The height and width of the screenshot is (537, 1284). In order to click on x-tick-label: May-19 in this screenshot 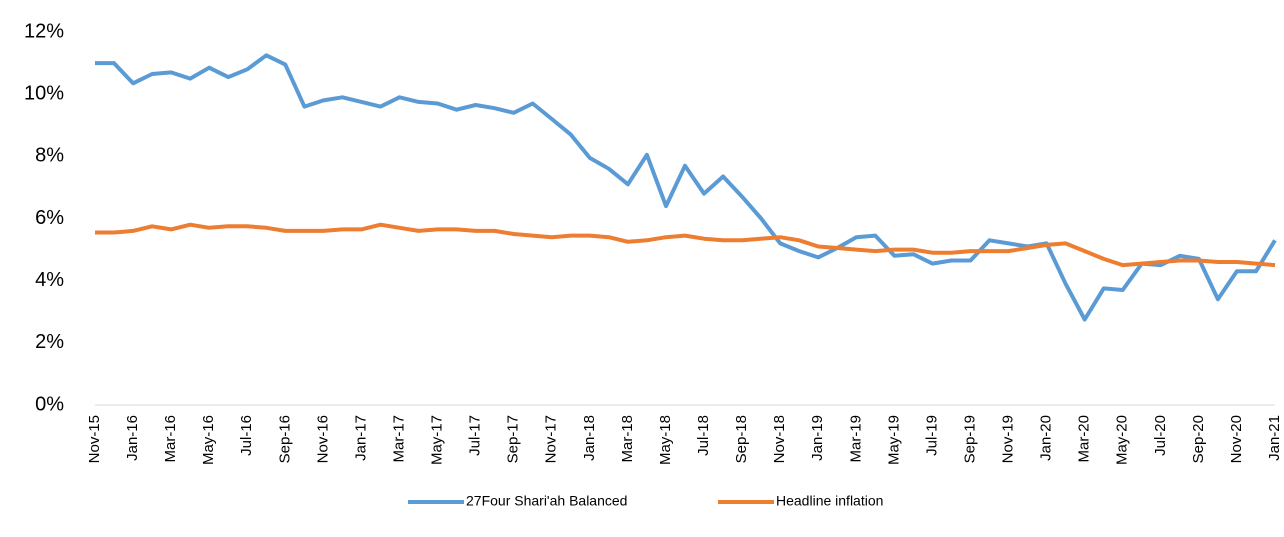, I will do `click(893, 440)`.